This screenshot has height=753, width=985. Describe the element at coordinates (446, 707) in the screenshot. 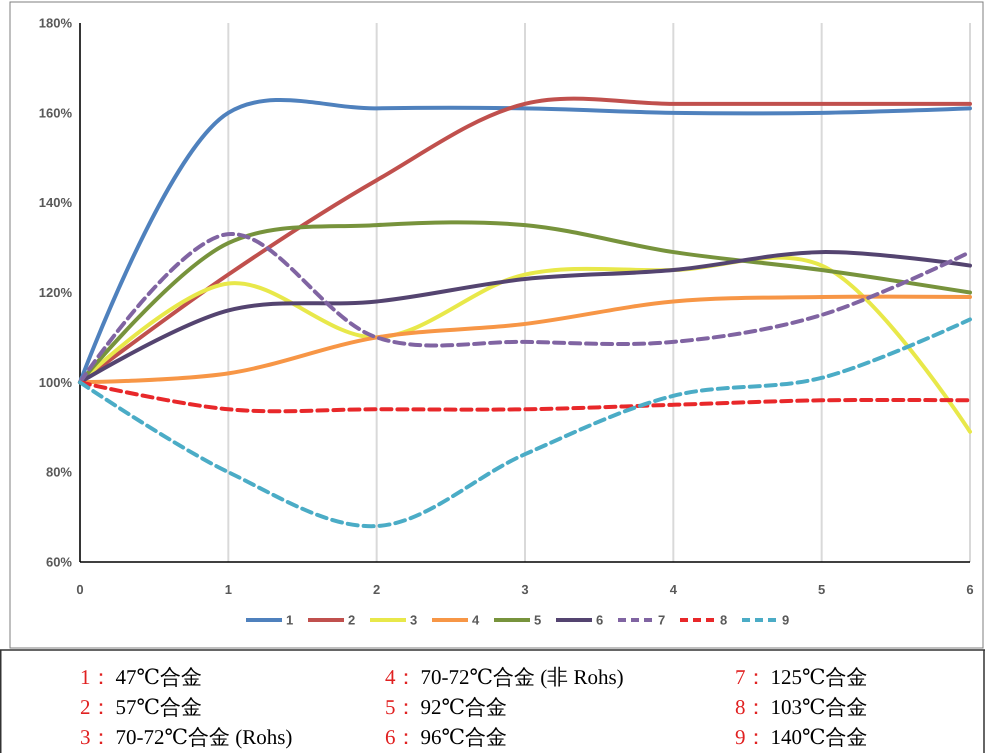

I see `text: 5：92℃合金` at that location.